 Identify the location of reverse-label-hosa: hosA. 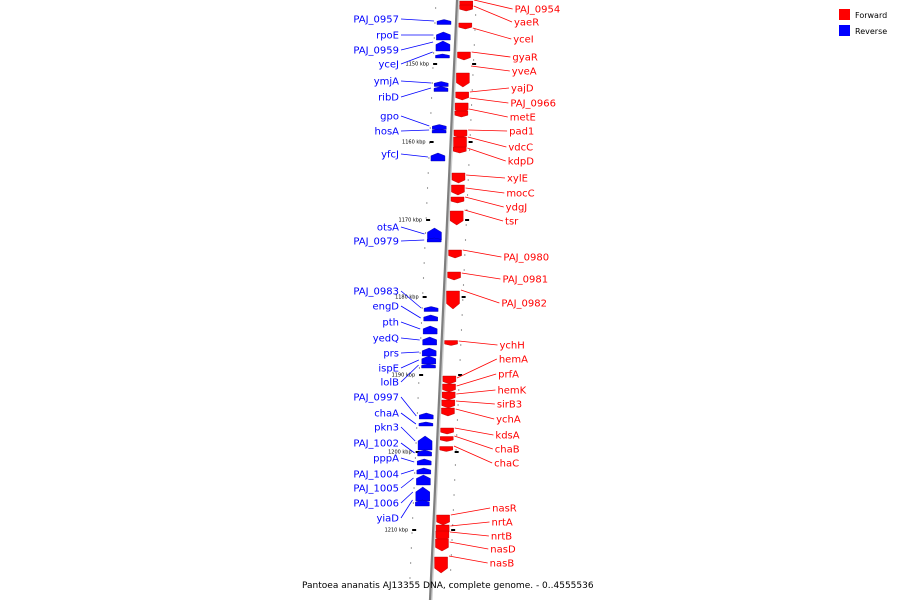
(386, 132).